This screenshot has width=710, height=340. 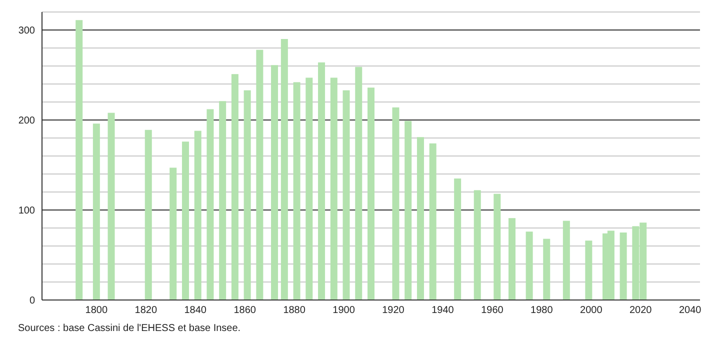 I want to click on x-tick-label: 2020, so click(x=641, y=310).